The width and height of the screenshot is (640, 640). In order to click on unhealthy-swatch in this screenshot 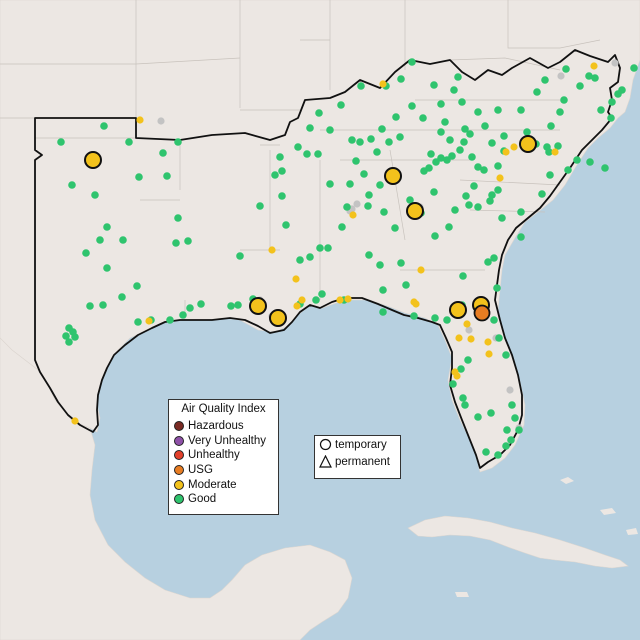, I will do `click(179, 455)`.